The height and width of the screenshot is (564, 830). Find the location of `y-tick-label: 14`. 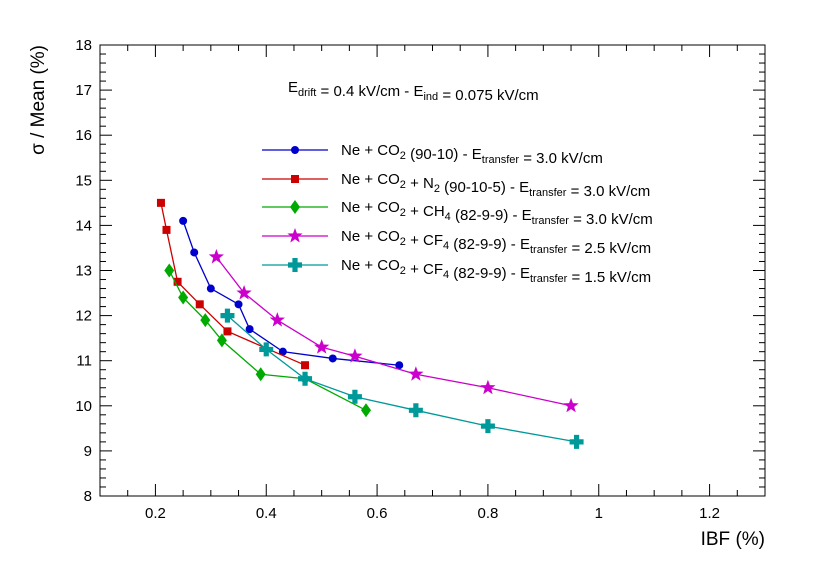

y-tick-label: 14 is located at coordinates (83, 225).